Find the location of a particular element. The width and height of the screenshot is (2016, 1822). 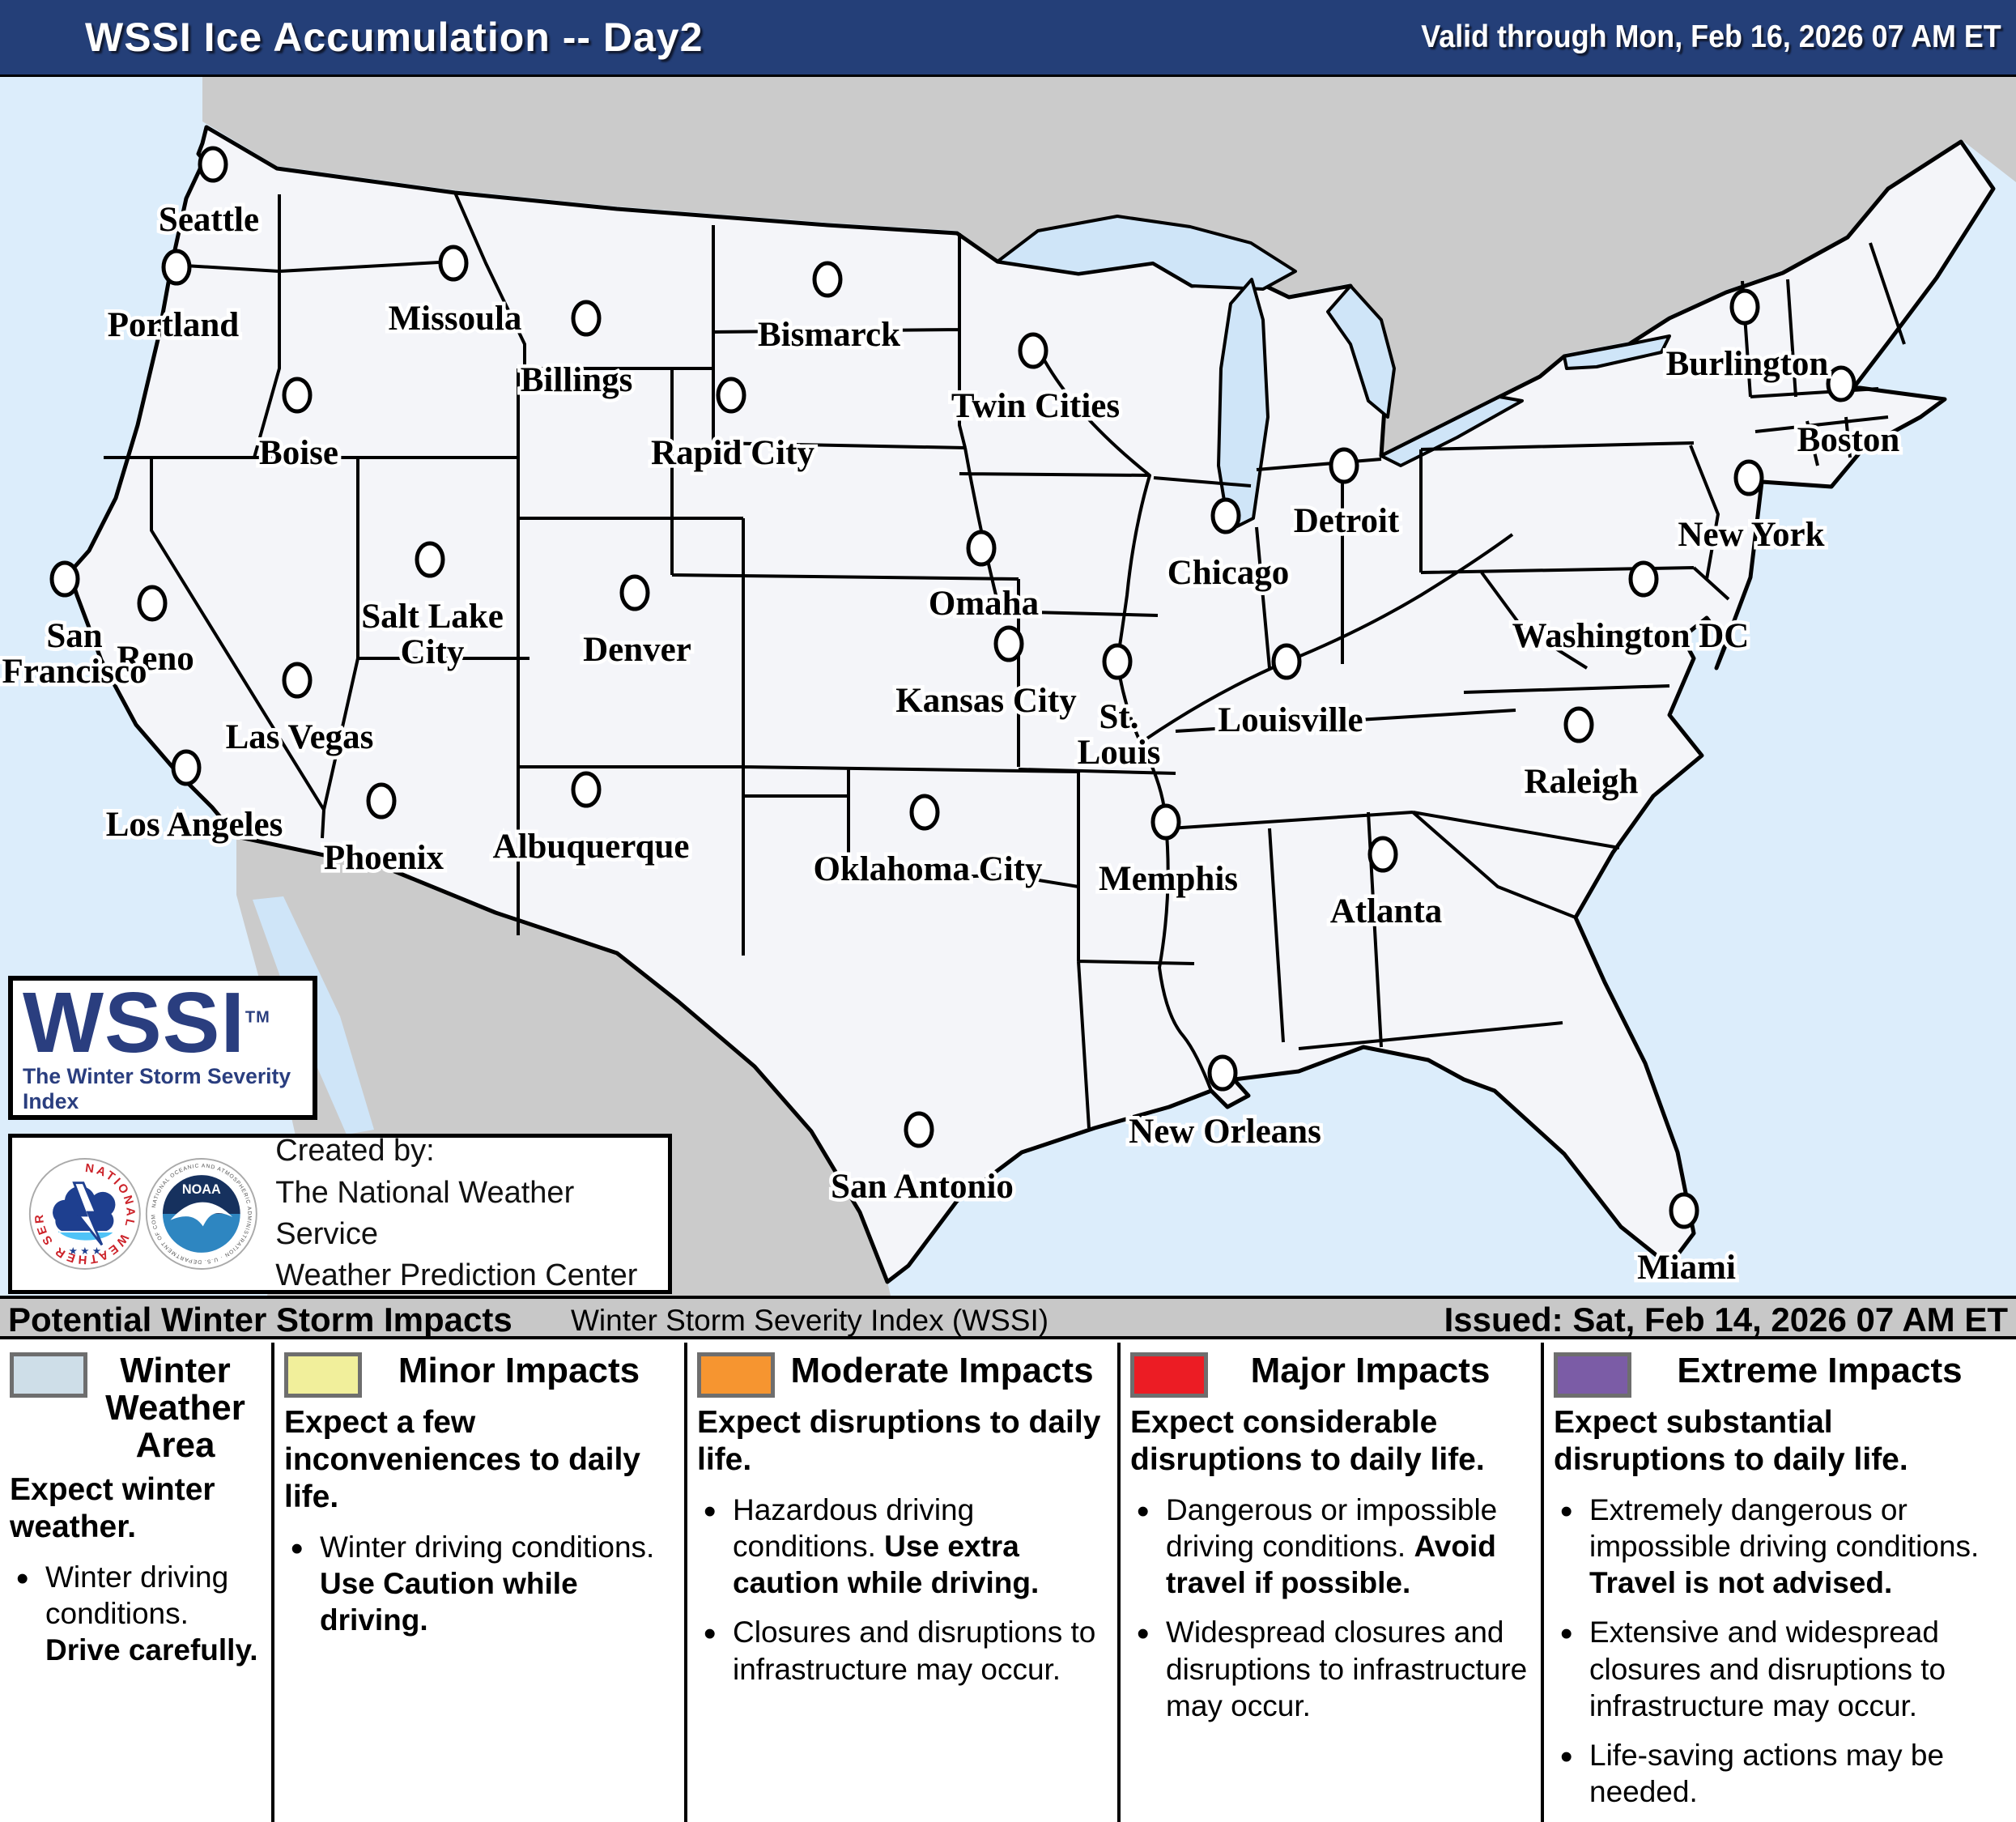

lake-huron is located at coordinates (1361, 351).